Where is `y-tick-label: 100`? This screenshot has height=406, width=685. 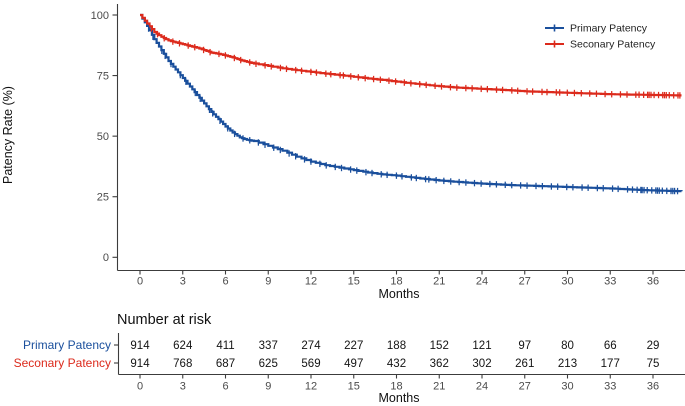 y-tick-label: 100 is located at coordinates (100, 16).